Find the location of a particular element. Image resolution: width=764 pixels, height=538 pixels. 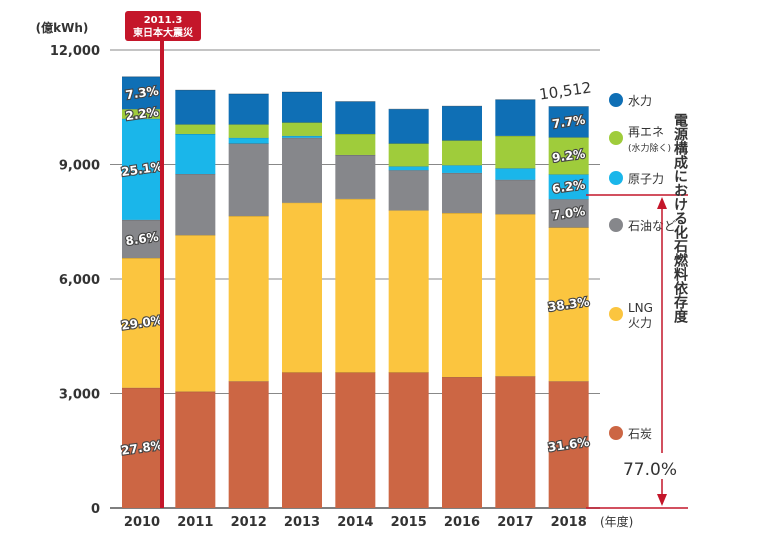

data-label: 27.8% is located at coordinates (141, 448).